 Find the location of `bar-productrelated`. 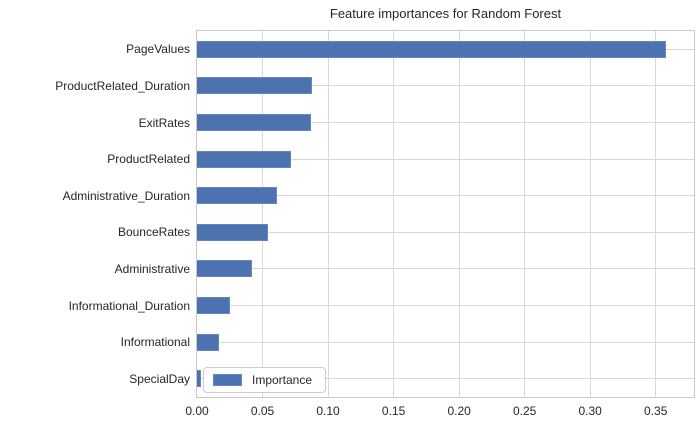

bar-productrelated is located at coordinates (244, 159).